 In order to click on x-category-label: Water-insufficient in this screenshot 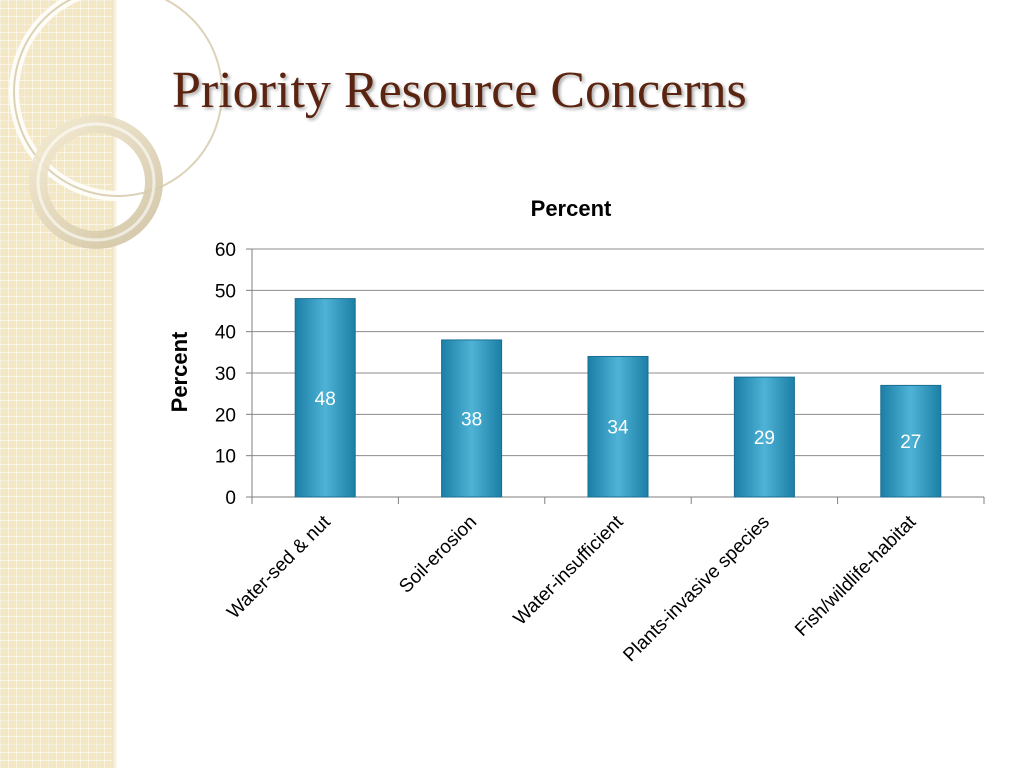, I will do `click(569, 570)`.